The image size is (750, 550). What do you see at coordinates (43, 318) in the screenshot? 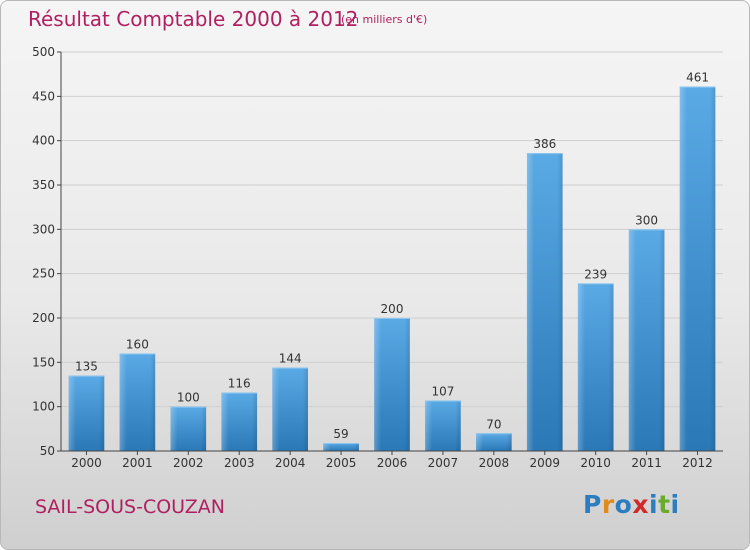
I see `y-tick-label: 200` at bounding box center [43, 318].